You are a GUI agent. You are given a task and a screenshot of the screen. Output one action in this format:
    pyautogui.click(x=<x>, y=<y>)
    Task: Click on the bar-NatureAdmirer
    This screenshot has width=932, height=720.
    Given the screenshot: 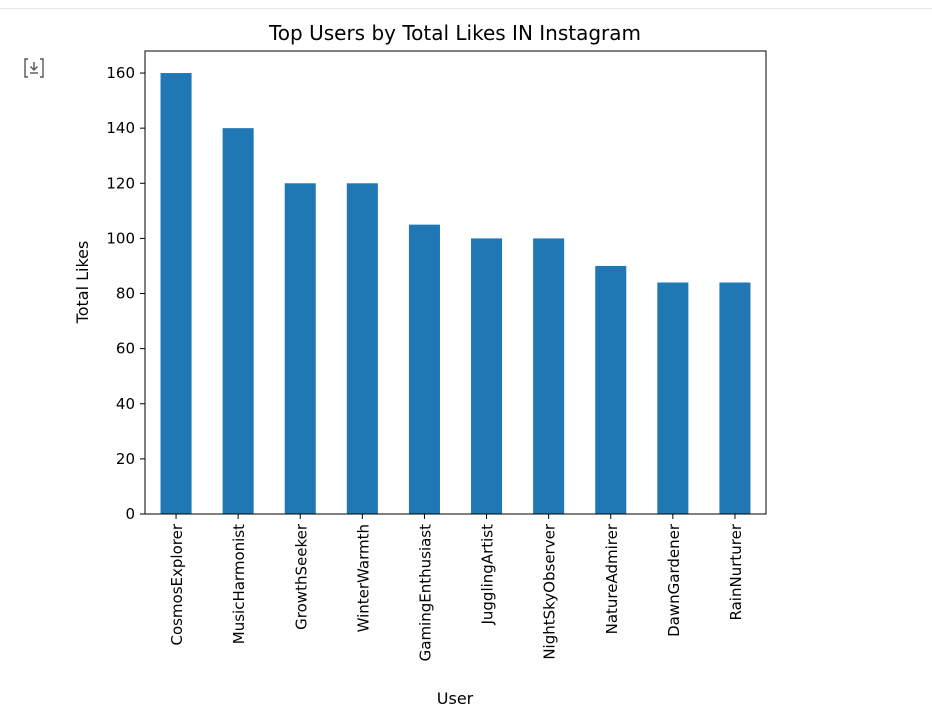 What is the action you would take?
    pyautogui.click(x=611, y=389)
    